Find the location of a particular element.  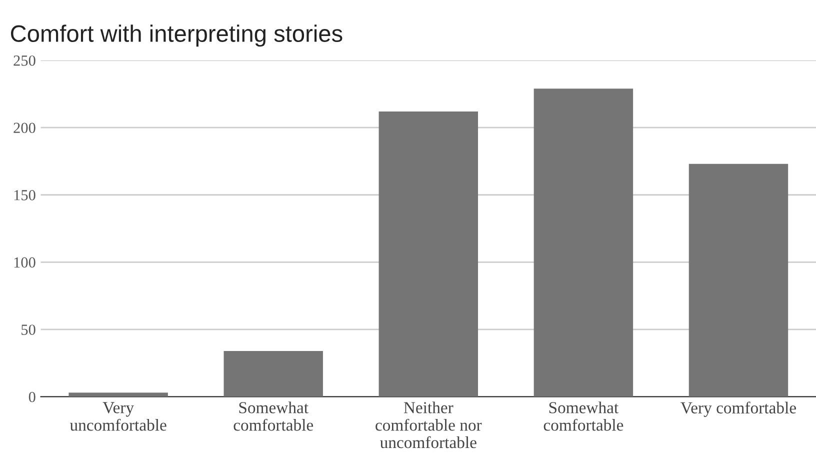

y-tick-label: 50 is located at coordinates (29, 329).